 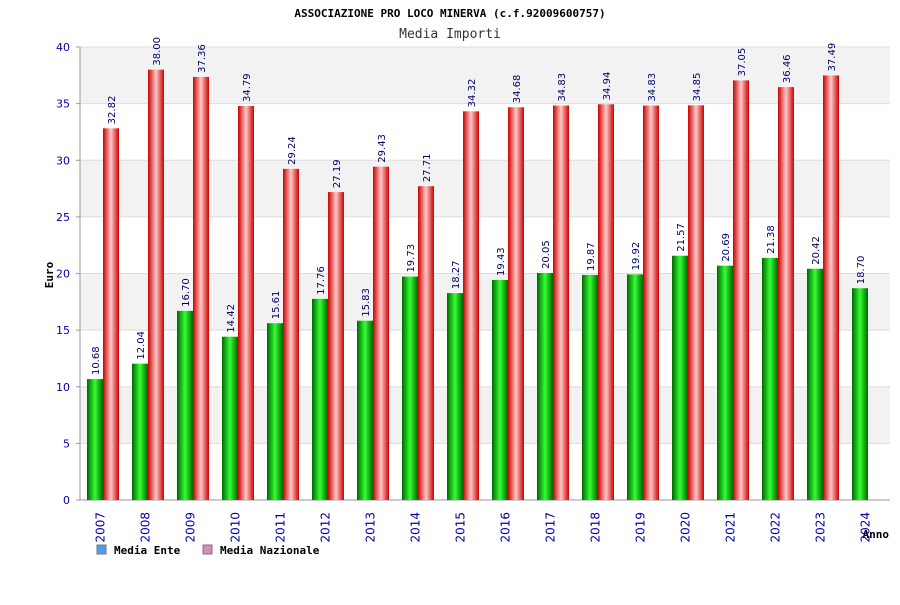 I want to click on bar-media-ente-2009, so click(x=185, y=405).